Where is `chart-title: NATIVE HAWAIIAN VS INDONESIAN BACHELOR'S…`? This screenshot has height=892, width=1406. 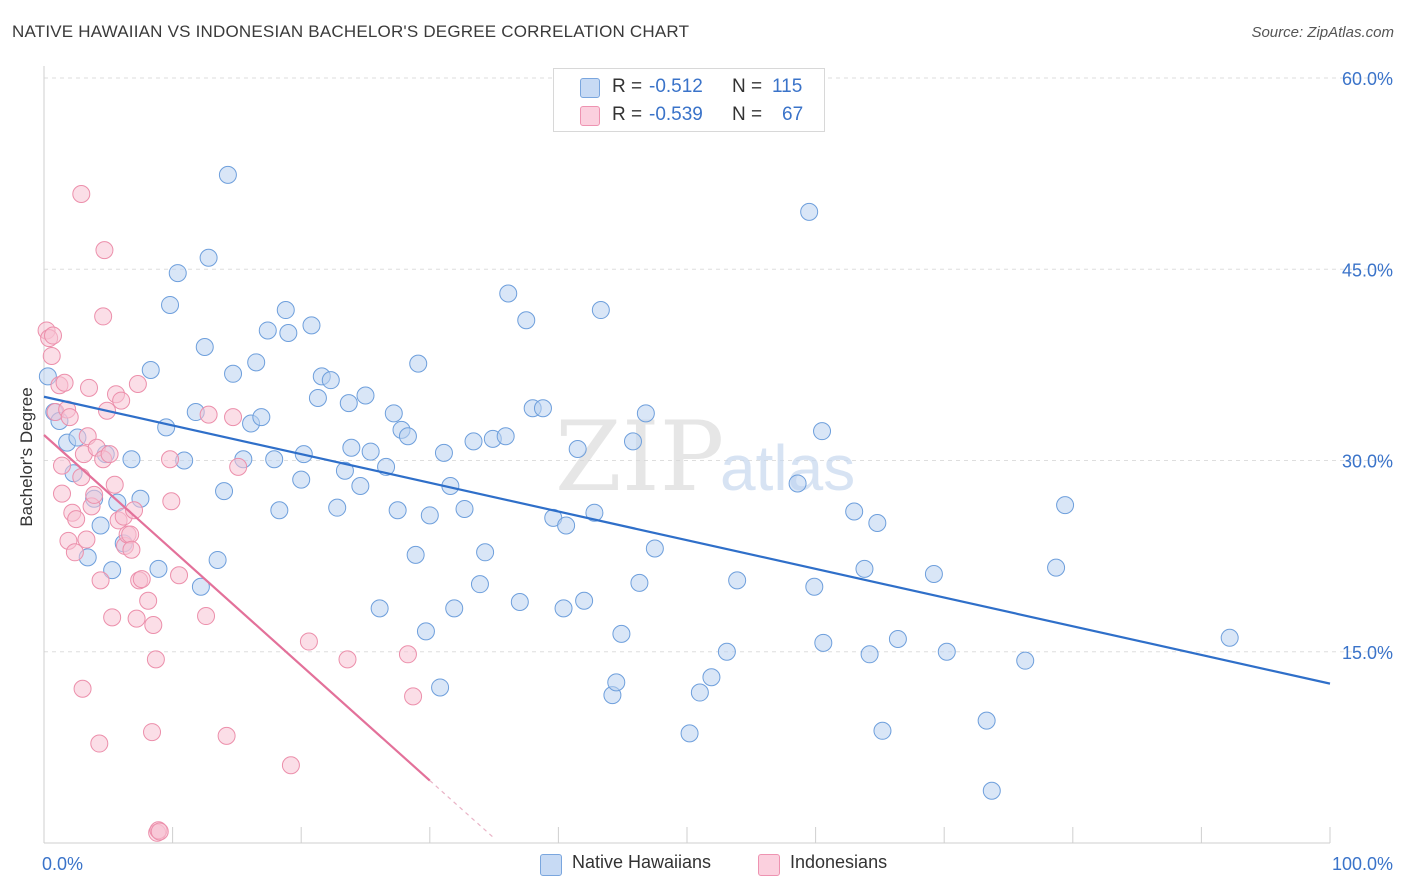 chart-title: NATIVE HAWAIIAN VS INDONESIAN BACHELOR'S… is located at coordinates (351, 31).